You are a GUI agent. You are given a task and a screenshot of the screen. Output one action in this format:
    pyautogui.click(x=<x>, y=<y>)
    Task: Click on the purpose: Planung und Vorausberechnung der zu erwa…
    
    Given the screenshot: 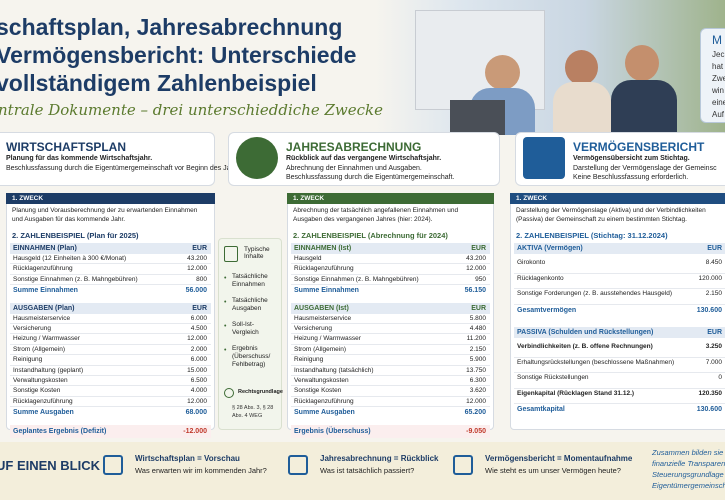 What is the action you would take?
    pyautogui.click(x=105, y=215)
    